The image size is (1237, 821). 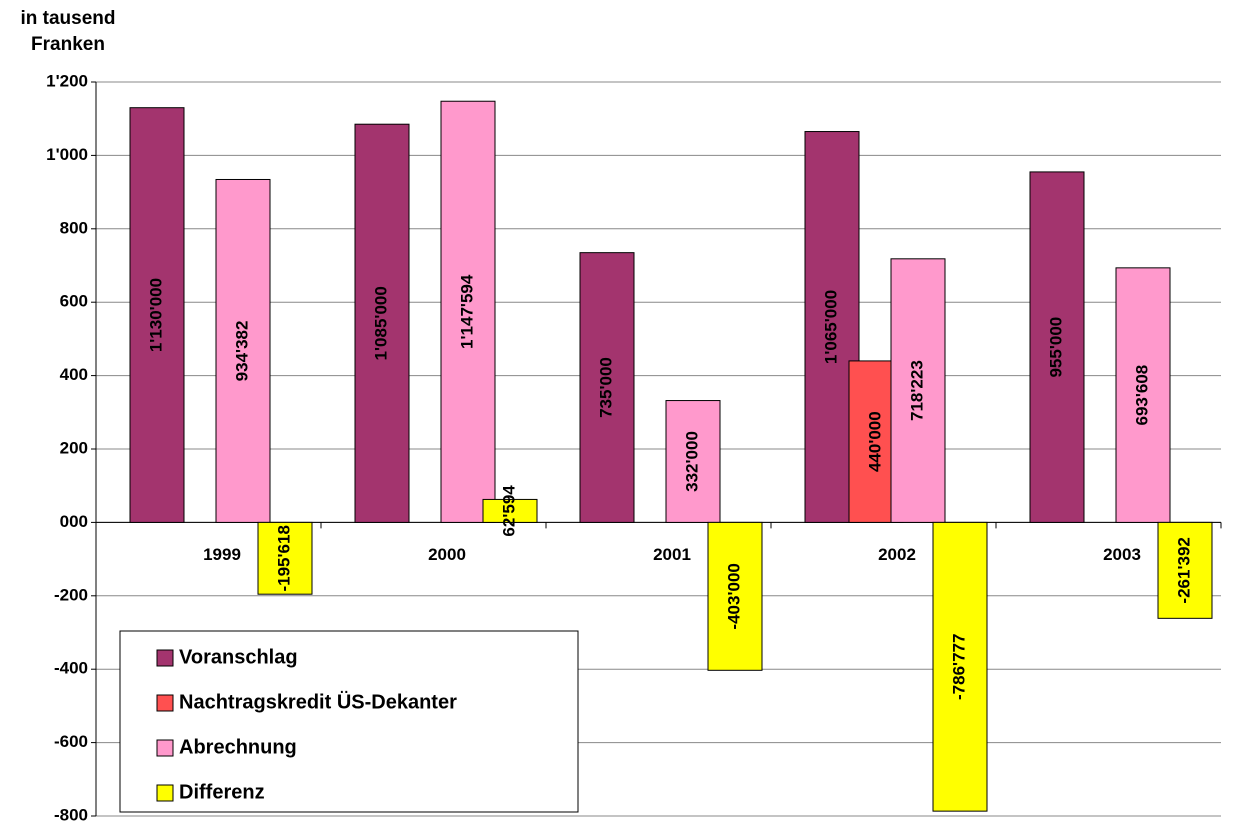 What do you see at coordinates (874, 441) in the screenshot?
I see `data-label: 440'000` at bounding box center [874, 441].